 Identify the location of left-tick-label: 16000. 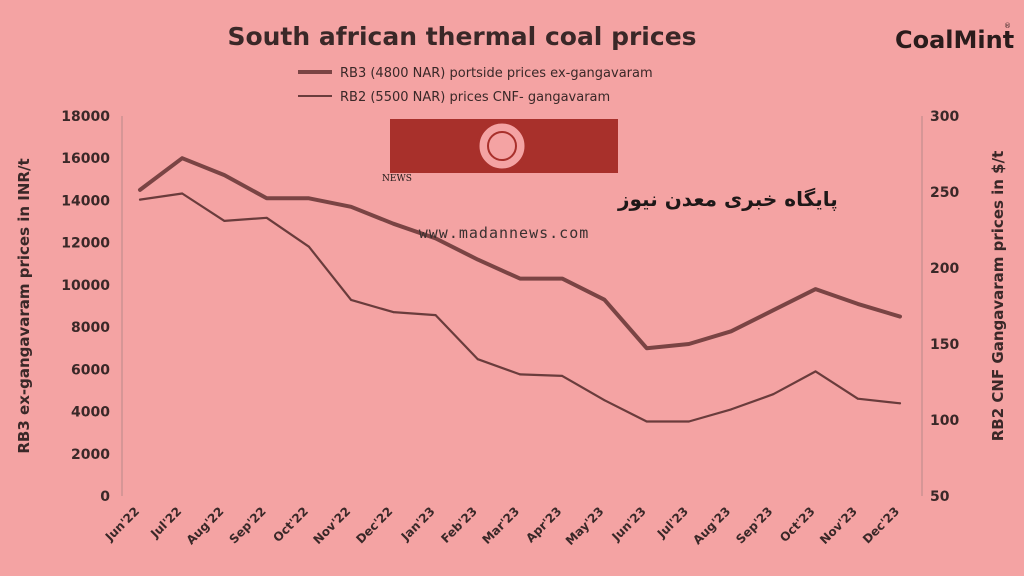
(85, 159).